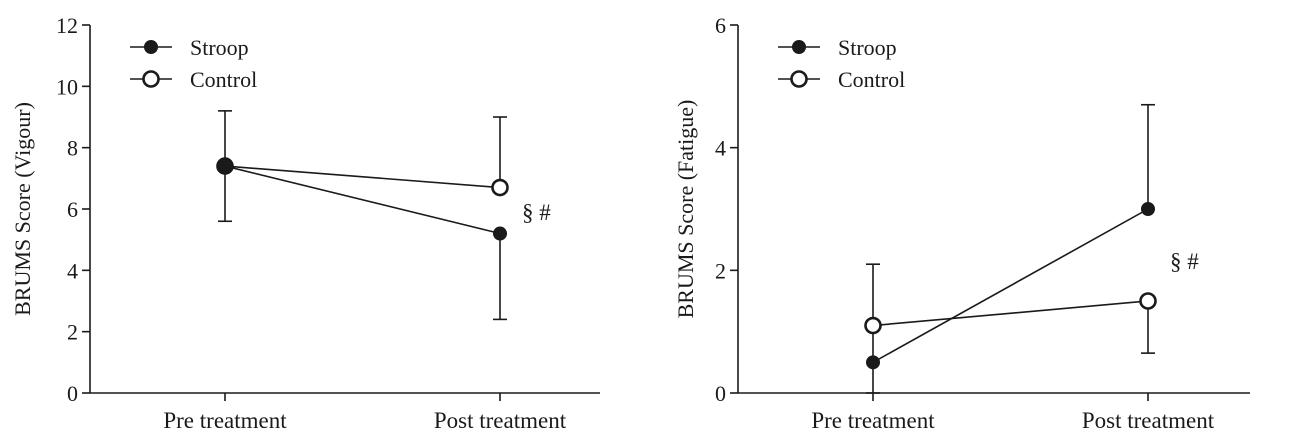 This screenshot has width=1291, height=433. Describe the element at coordinates (22, 209) in the screenshot. I see `y-axis-label: BRUMS Score (Vigour)` at that location.